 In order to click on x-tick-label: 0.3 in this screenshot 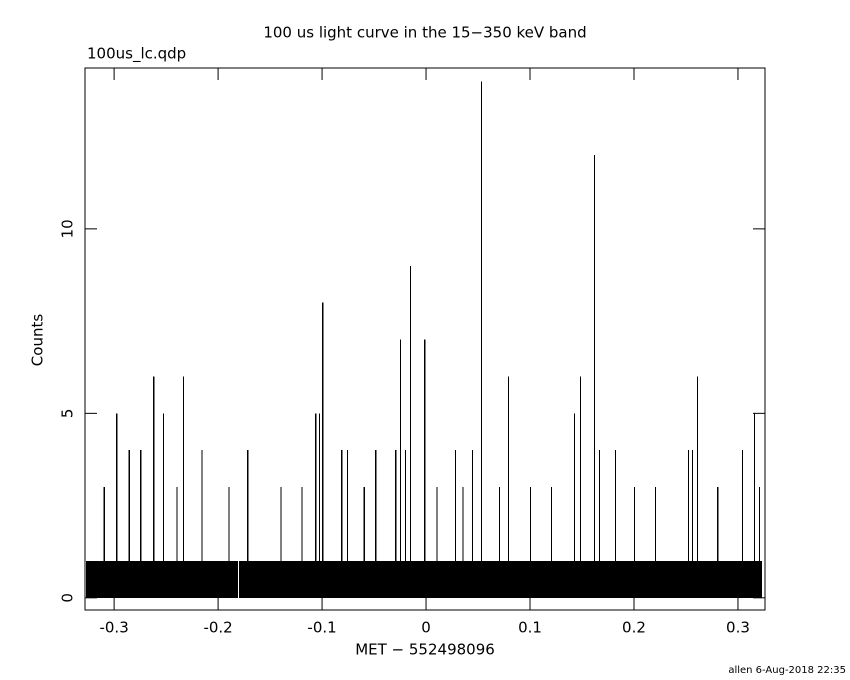, I will do `click(738, 628)`.